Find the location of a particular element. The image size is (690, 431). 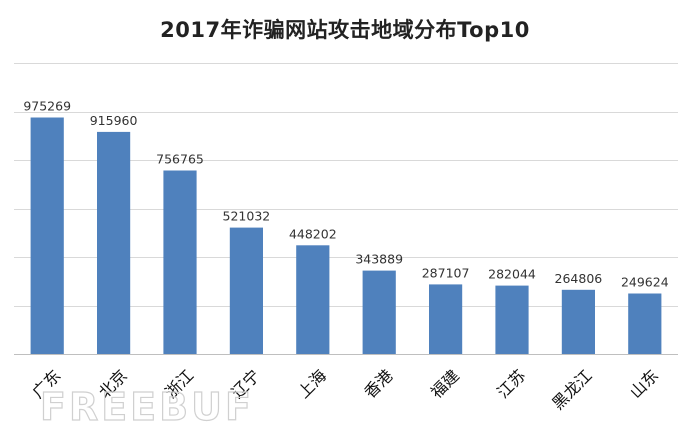

category-label: 香港 is located at coordinates (378, 384).